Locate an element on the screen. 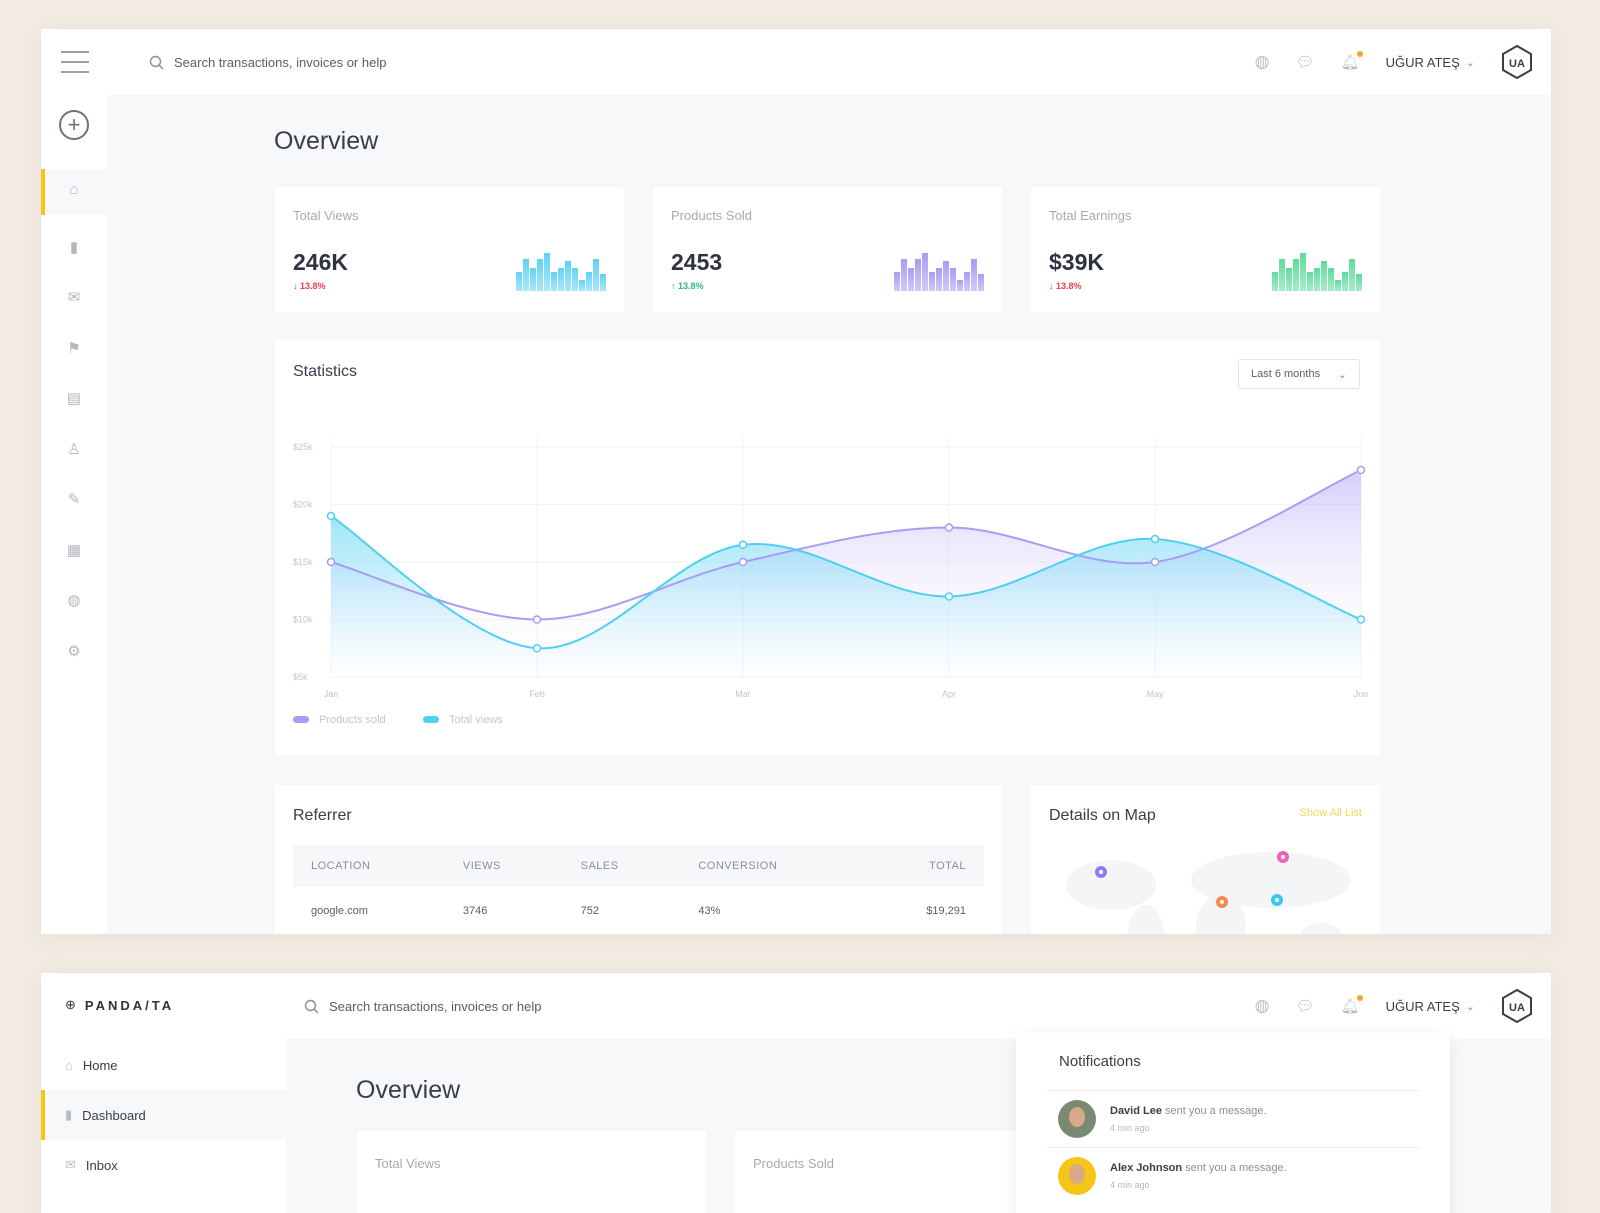 The image size is (1600, 1213). mail-icon: ✉ is located at coordinates (70, 1164).